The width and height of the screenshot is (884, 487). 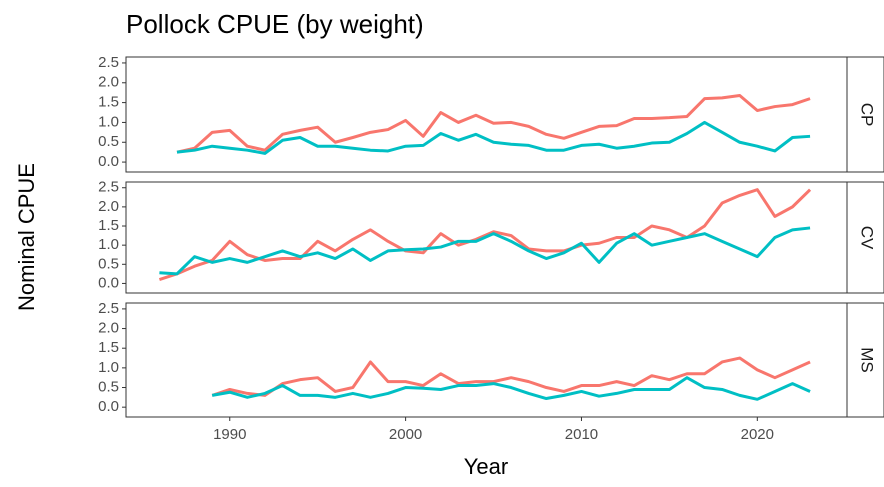 What do you see at coordinates (229, 434) in the screenshot?
I see `x-tick-label: 1990` at bounding box center [229, 434].